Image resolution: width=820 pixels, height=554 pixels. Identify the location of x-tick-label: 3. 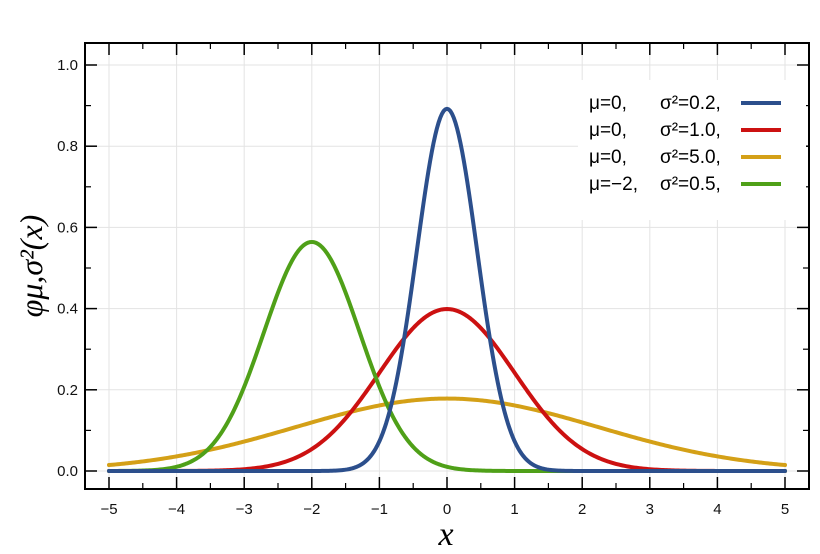
(650, 509).